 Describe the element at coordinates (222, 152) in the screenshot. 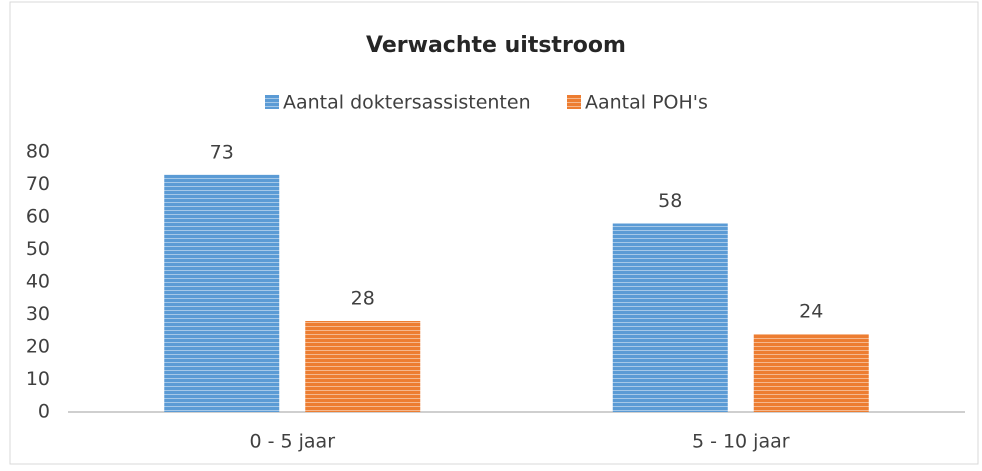

I see `data-label: 73` at that location.